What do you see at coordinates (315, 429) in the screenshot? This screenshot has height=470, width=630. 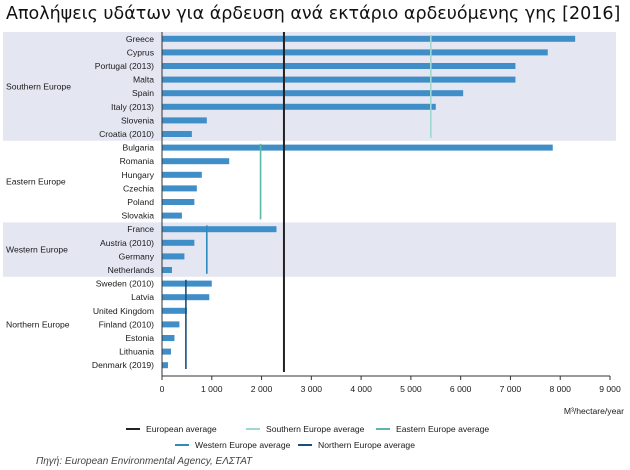 I see `legend-label: Southern Europe average` at bounding box center [315, 429].